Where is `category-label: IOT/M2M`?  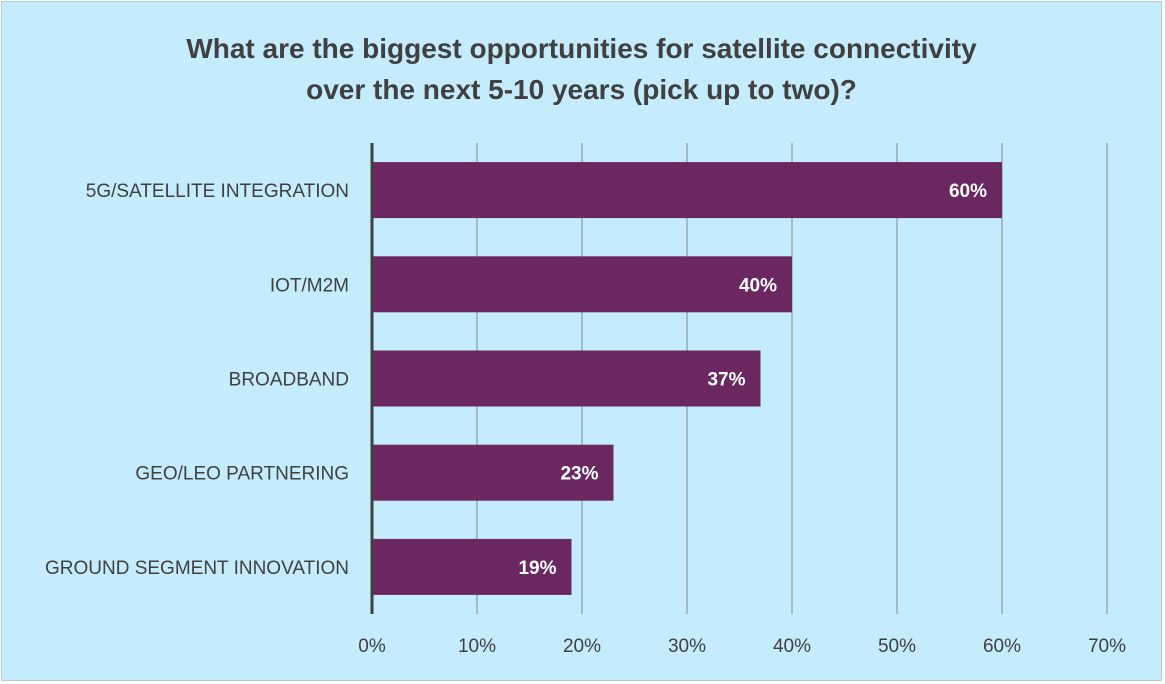 category-label: IOT/M2M is located at coordinates (309, 285).